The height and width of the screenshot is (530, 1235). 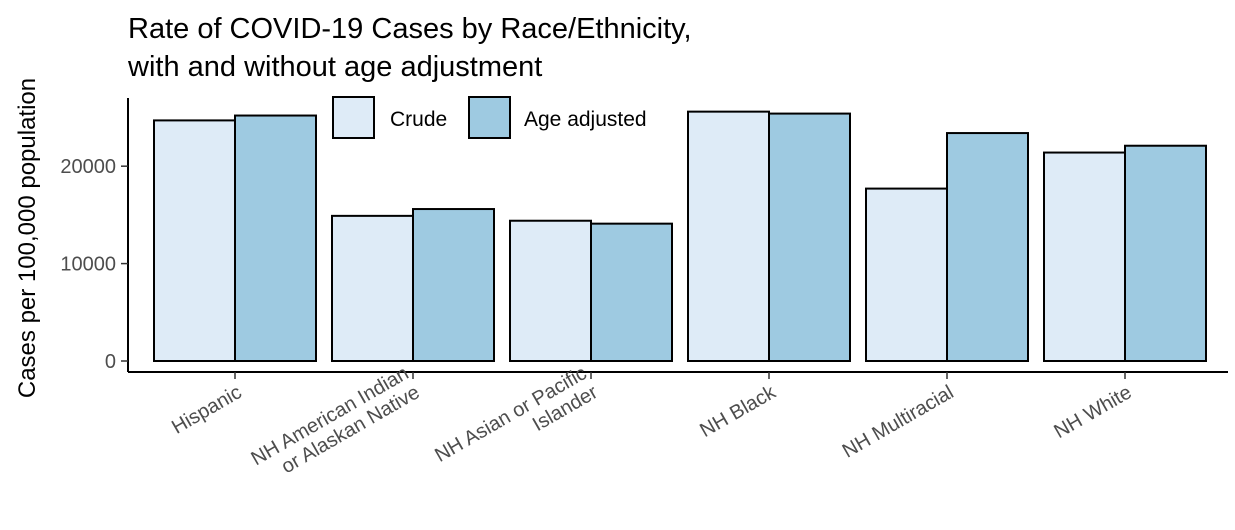 I want to click on y-tick-label: 10000, so click(x=88, y=265).